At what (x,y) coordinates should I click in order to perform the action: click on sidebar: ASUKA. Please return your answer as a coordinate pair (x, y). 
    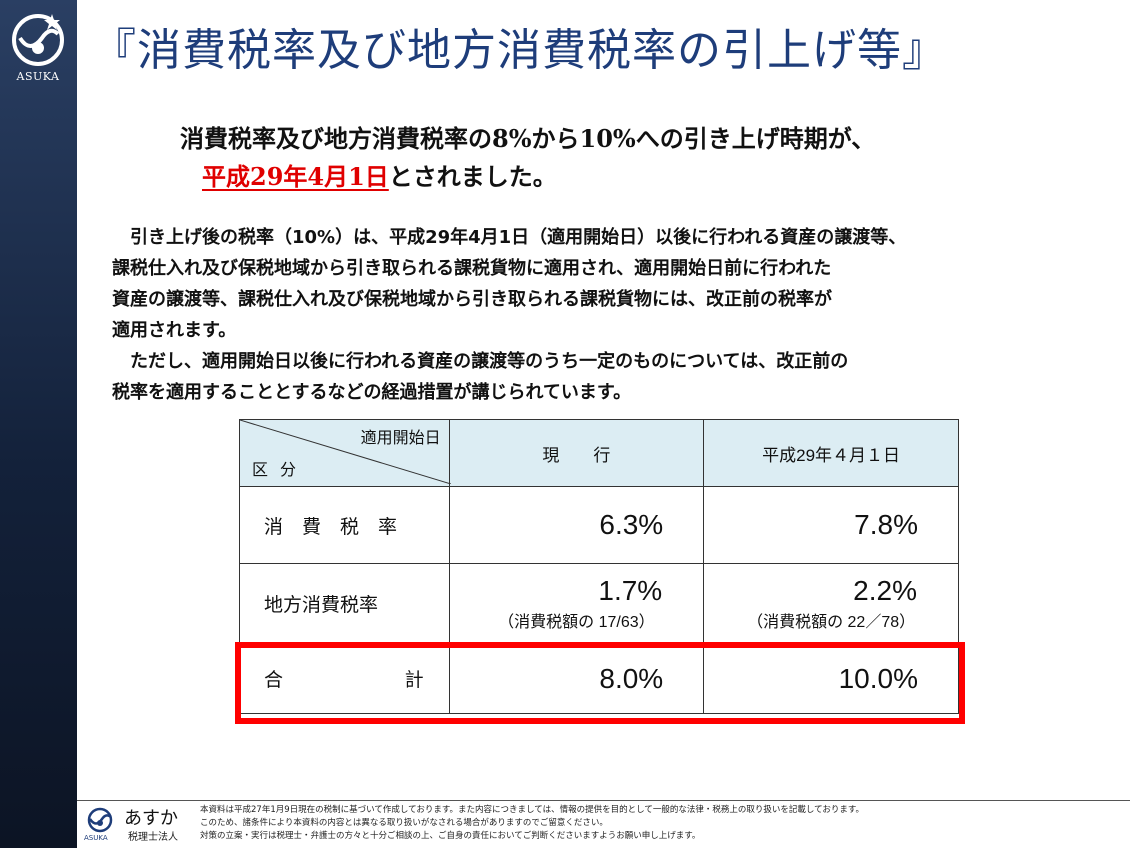
    Looking at the image, I should click on (38, 424).